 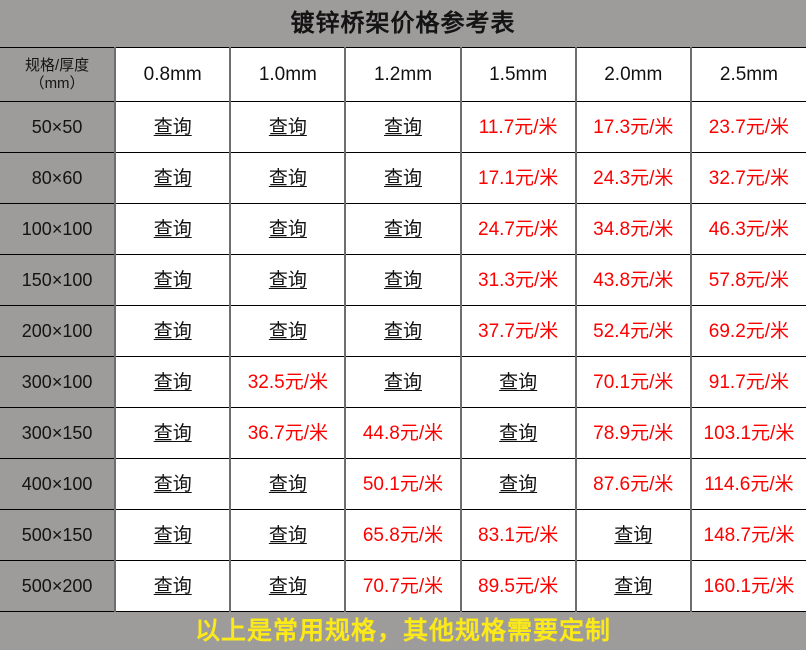 I want to click on price-cell: 11.7元/米, so click(x=518, y=127).